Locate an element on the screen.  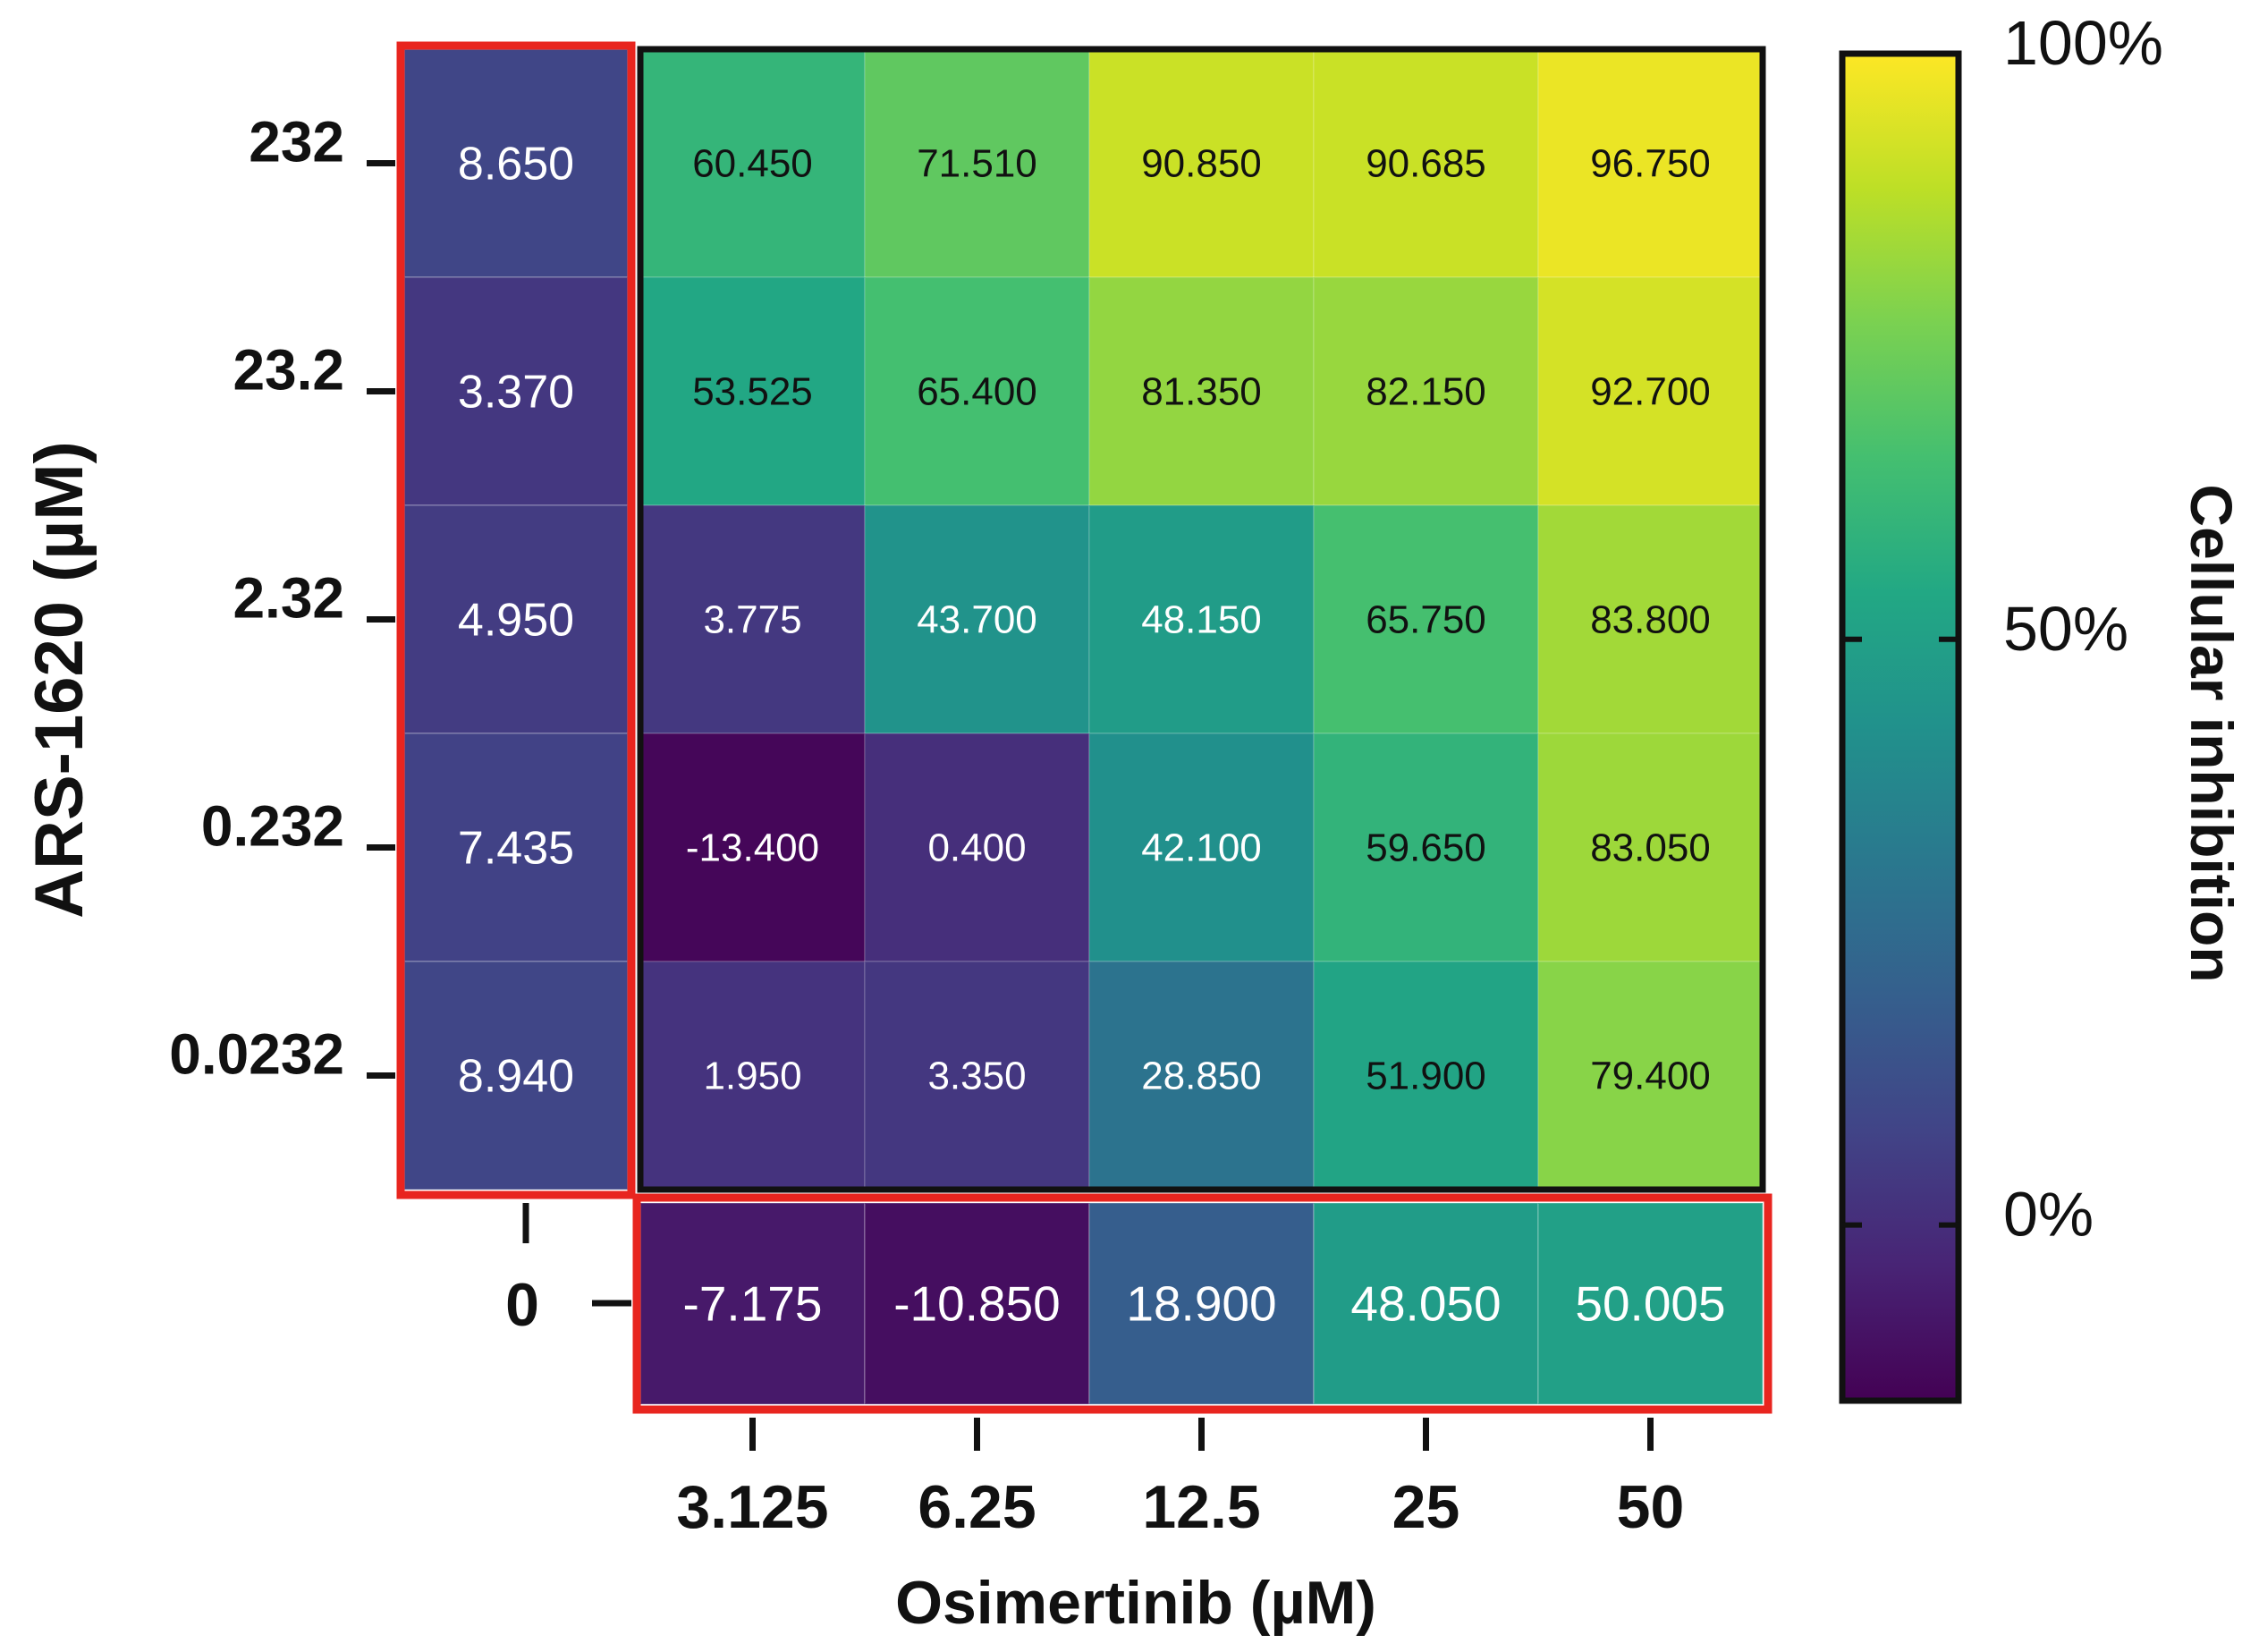
cell-value-label: 53.525 is located at coordinates (752, 392).